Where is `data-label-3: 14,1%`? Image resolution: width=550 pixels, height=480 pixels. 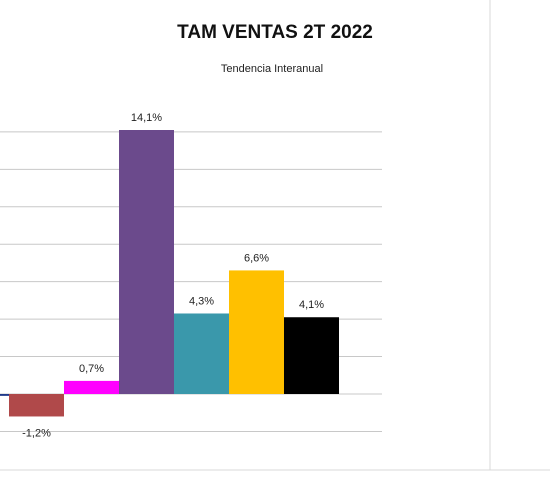 data-label-3: 14,1% is located at coordinates (146, 118).